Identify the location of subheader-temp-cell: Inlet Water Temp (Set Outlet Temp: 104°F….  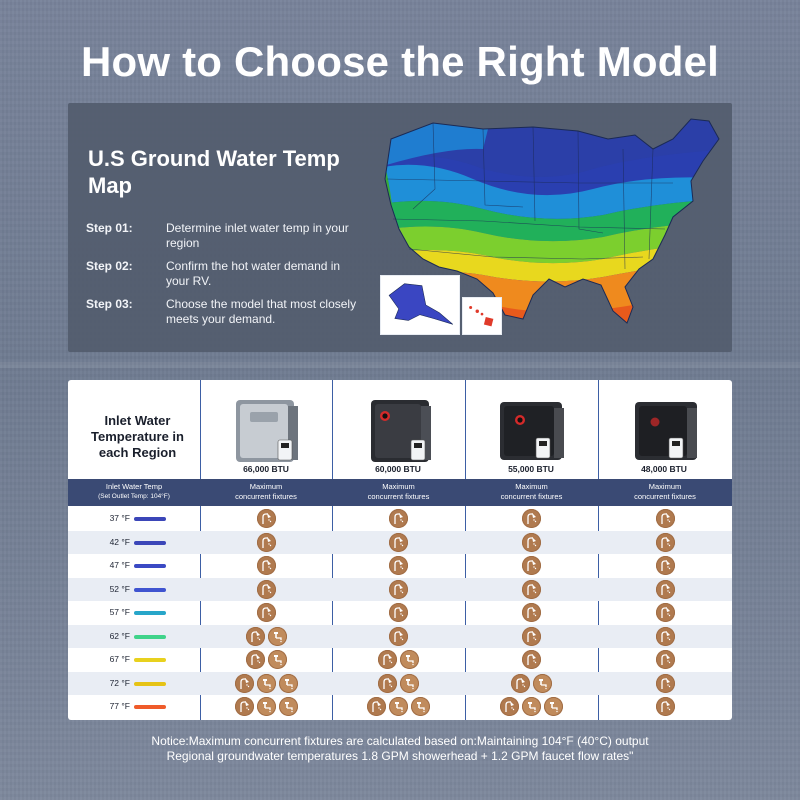
(134, 492).